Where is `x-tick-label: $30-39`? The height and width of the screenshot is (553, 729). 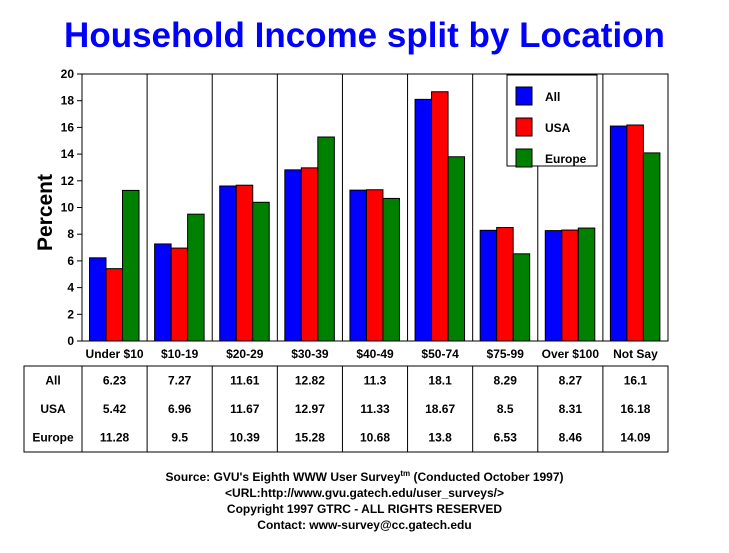 x-tick-label: $30-39 is located at coordinates (310, 354).